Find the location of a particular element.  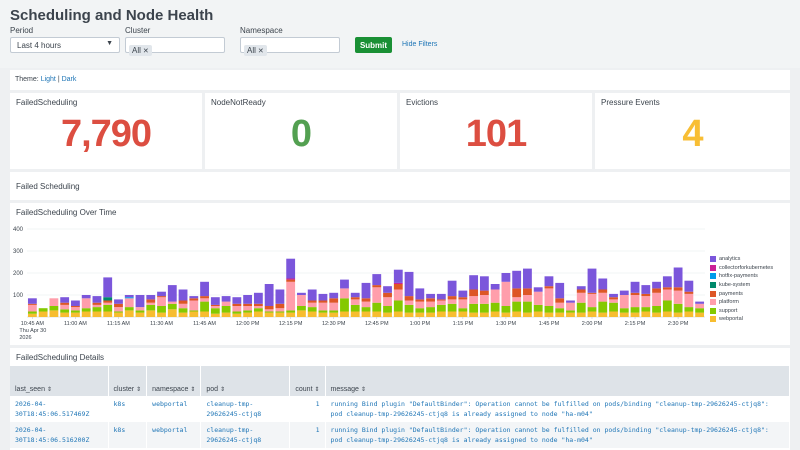

legend-item: analytics is located at coordinates (741, 259).